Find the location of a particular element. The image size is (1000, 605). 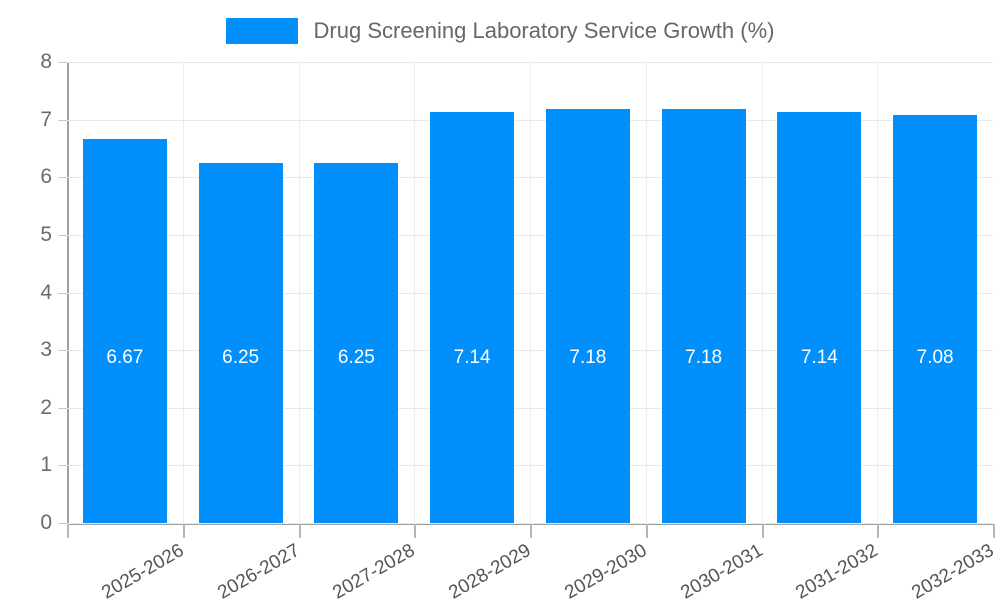

x-axis-label: 2027-2028 is located at coordinates (374, 572).